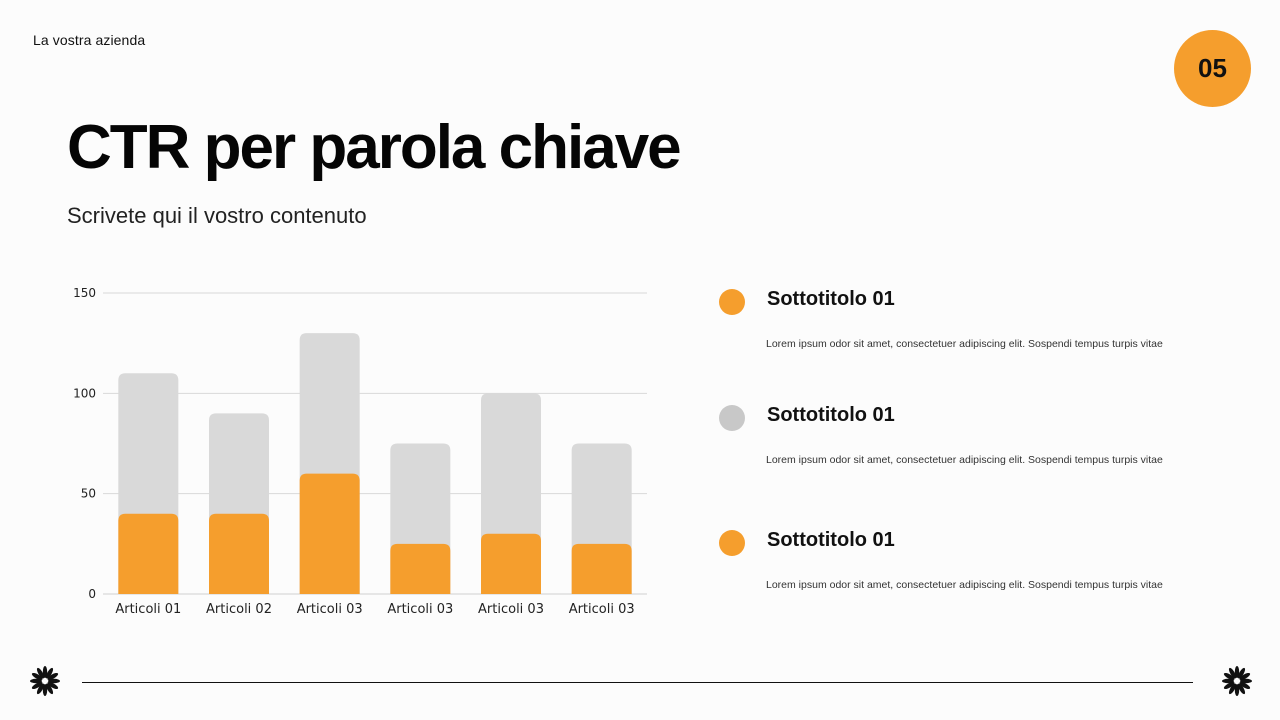 The image size is (1280, 720). What do you see at coordinates (84, 393) in the screenshot?
I see `y-tick-label: 100` at bounding box center [84, 393].